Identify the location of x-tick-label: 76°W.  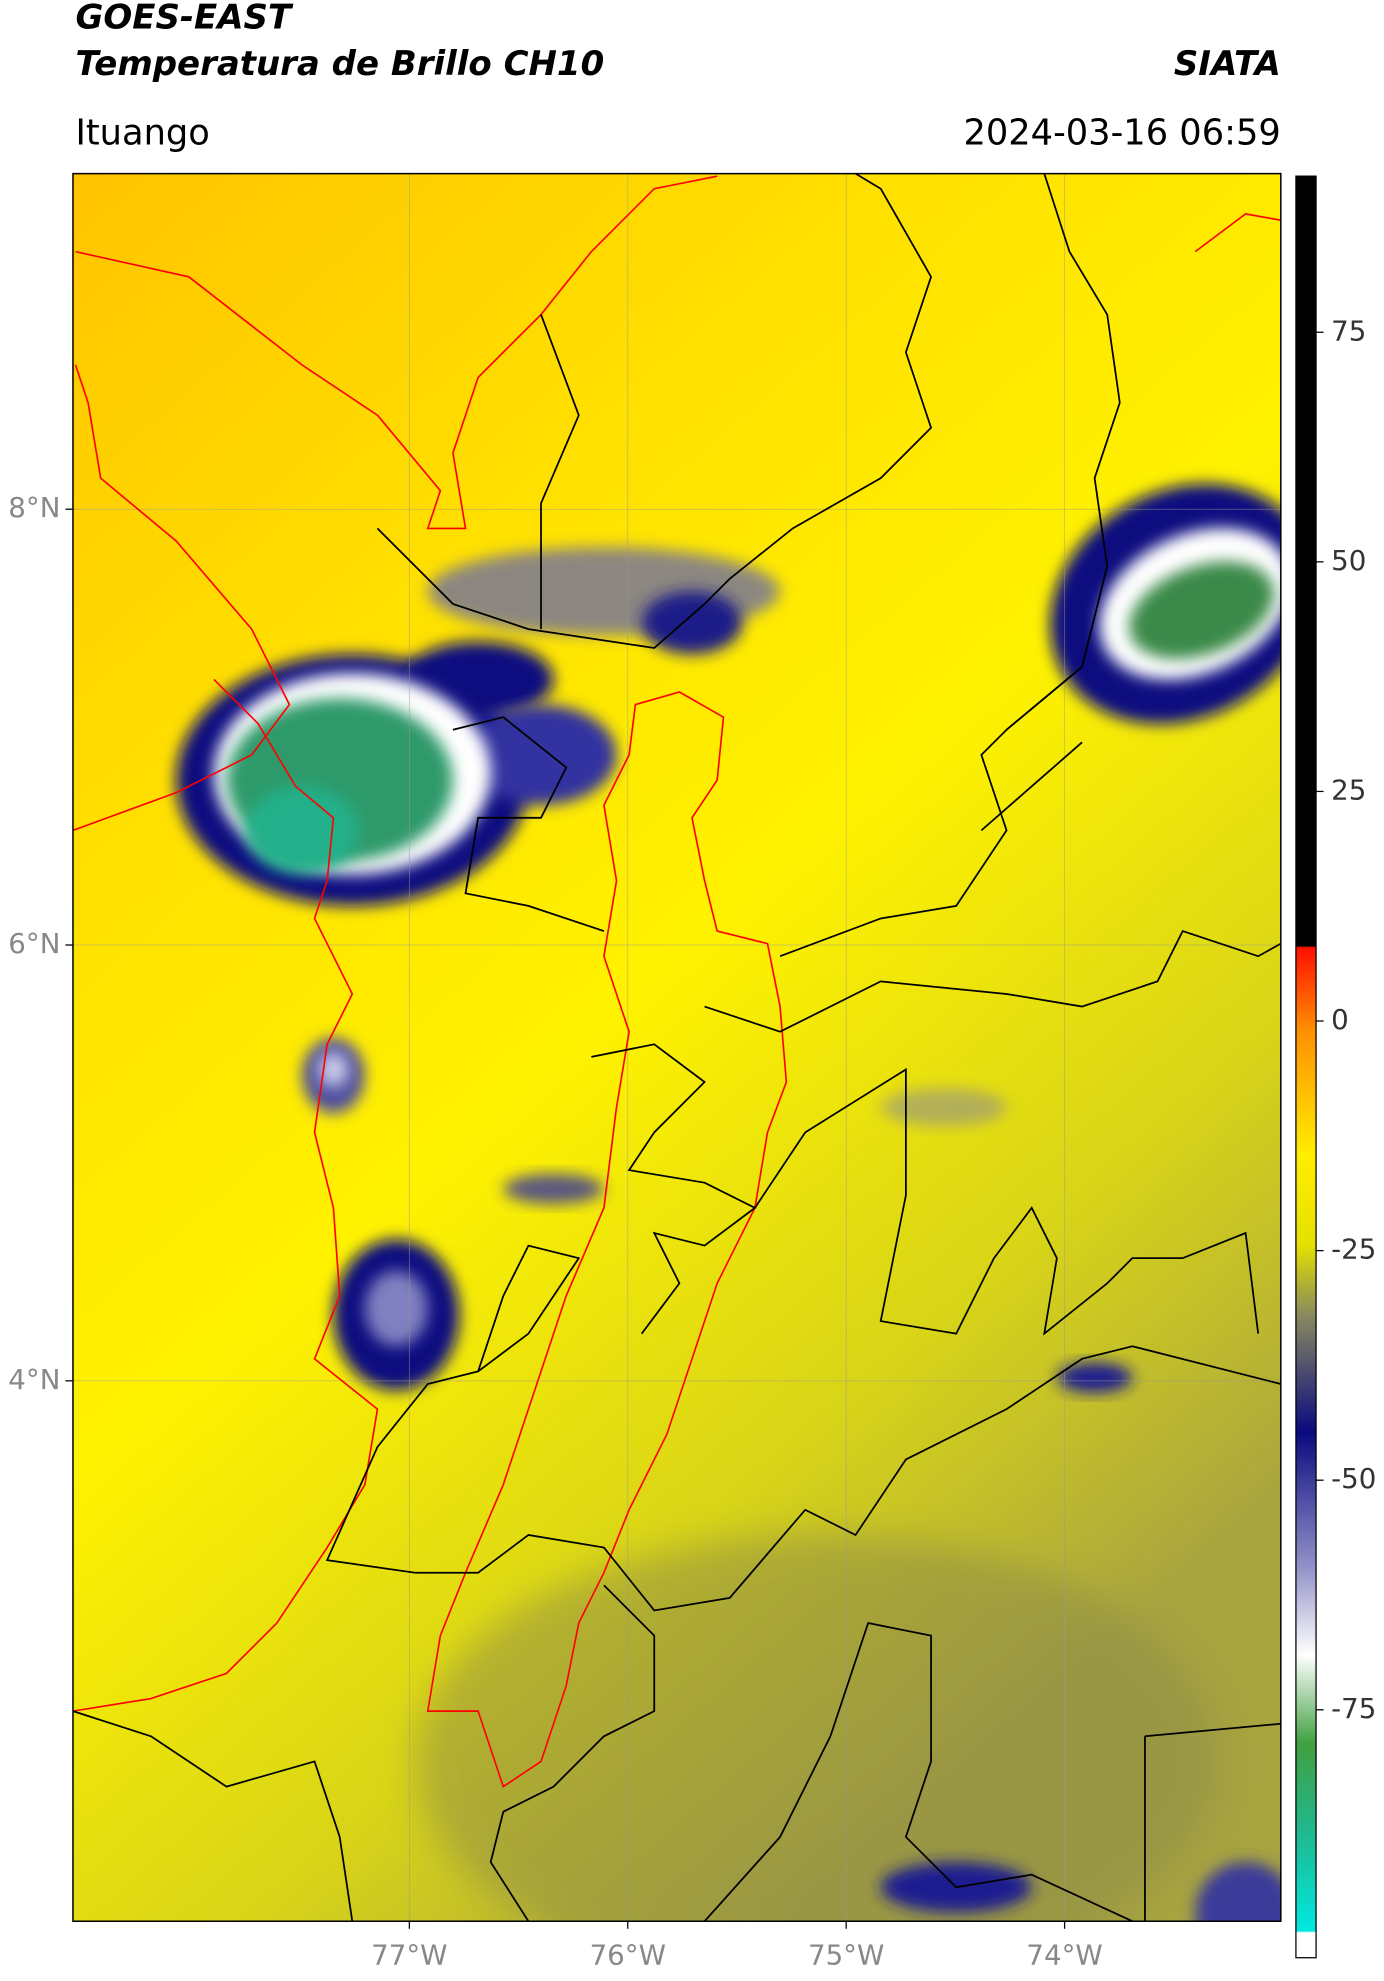
(628, 1954).